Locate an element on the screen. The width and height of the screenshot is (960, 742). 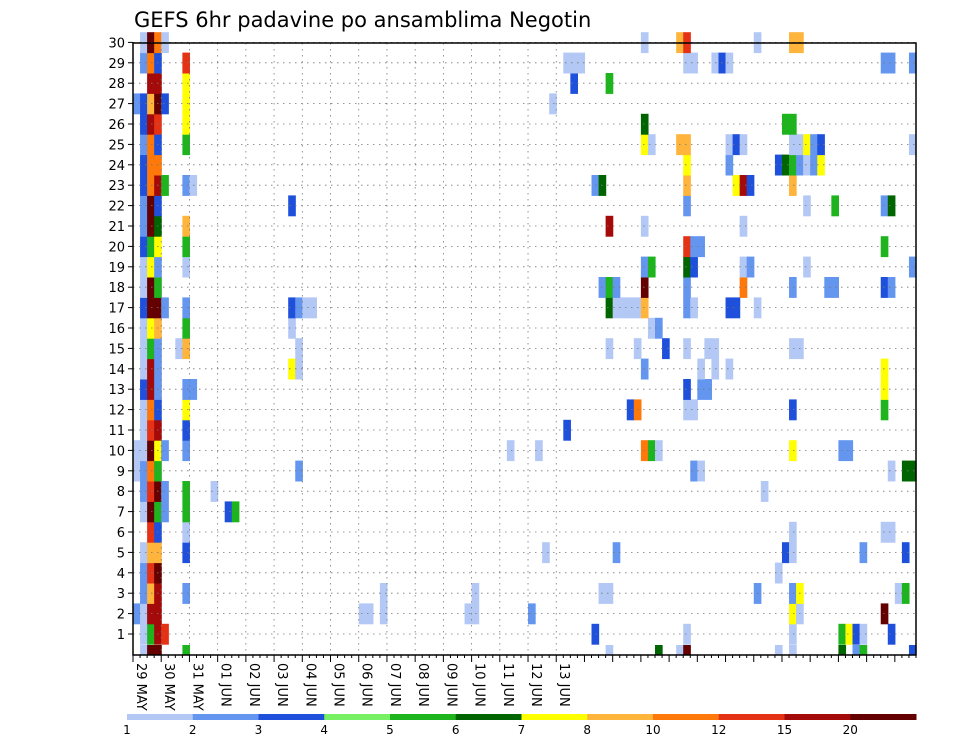
x-tick-label: 08 JUN is located at coordinates (422, 685).